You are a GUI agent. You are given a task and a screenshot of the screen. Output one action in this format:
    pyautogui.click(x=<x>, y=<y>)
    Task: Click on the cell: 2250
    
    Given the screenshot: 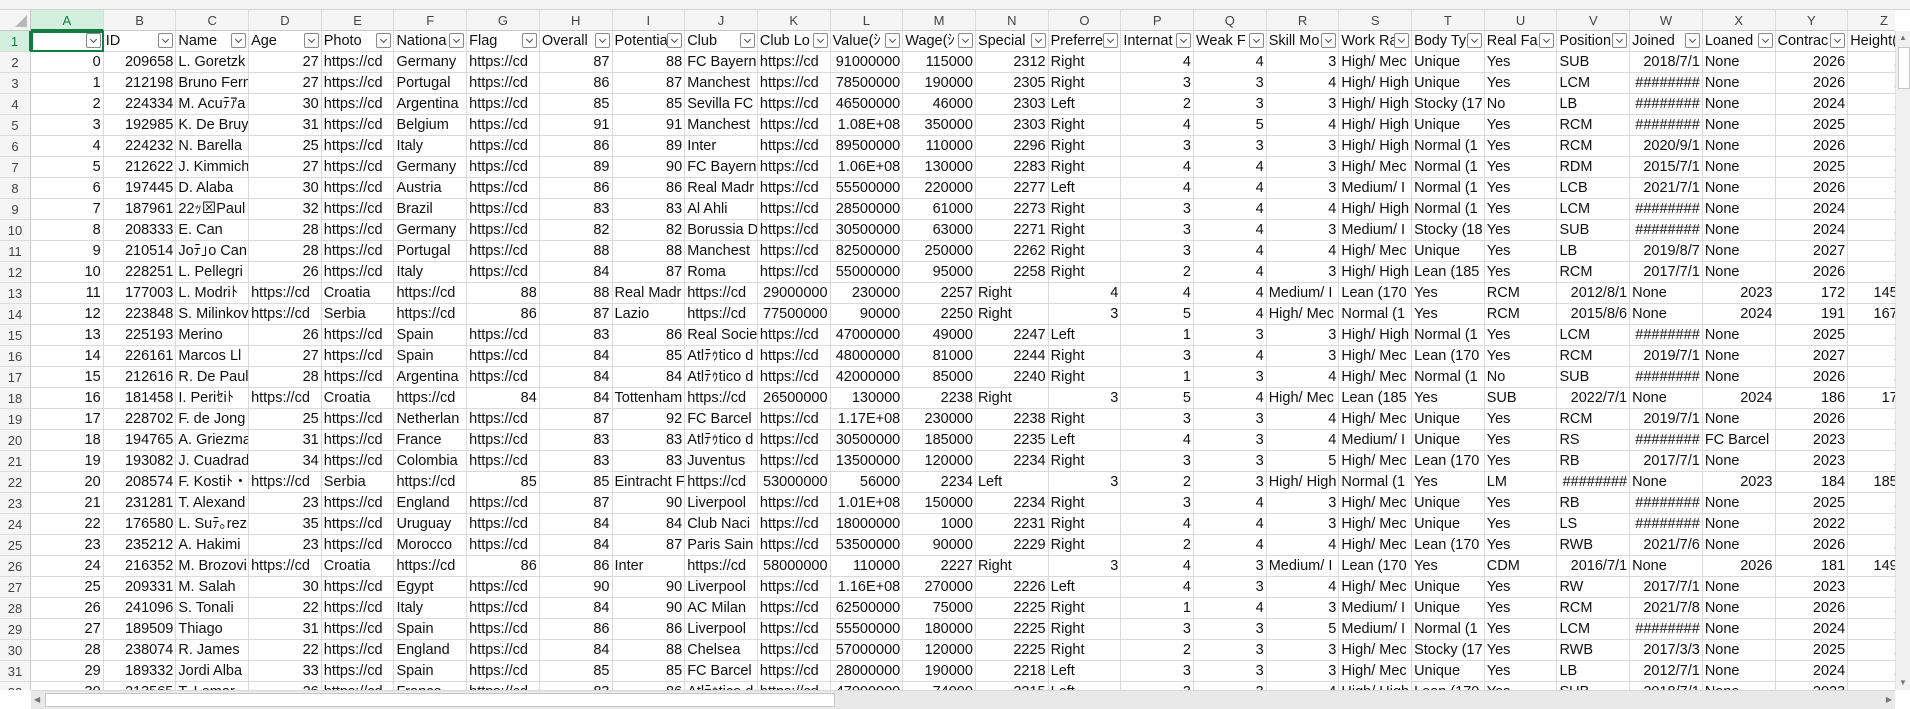 What is the action you would take?
    pyautogui.click(x=939, y=314)
    